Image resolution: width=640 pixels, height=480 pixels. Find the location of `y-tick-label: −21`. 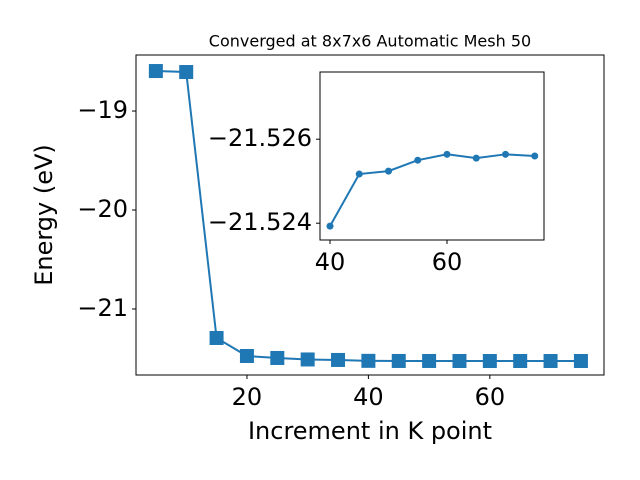

y-tick-label: −21 is located at coordinates (102, 308).